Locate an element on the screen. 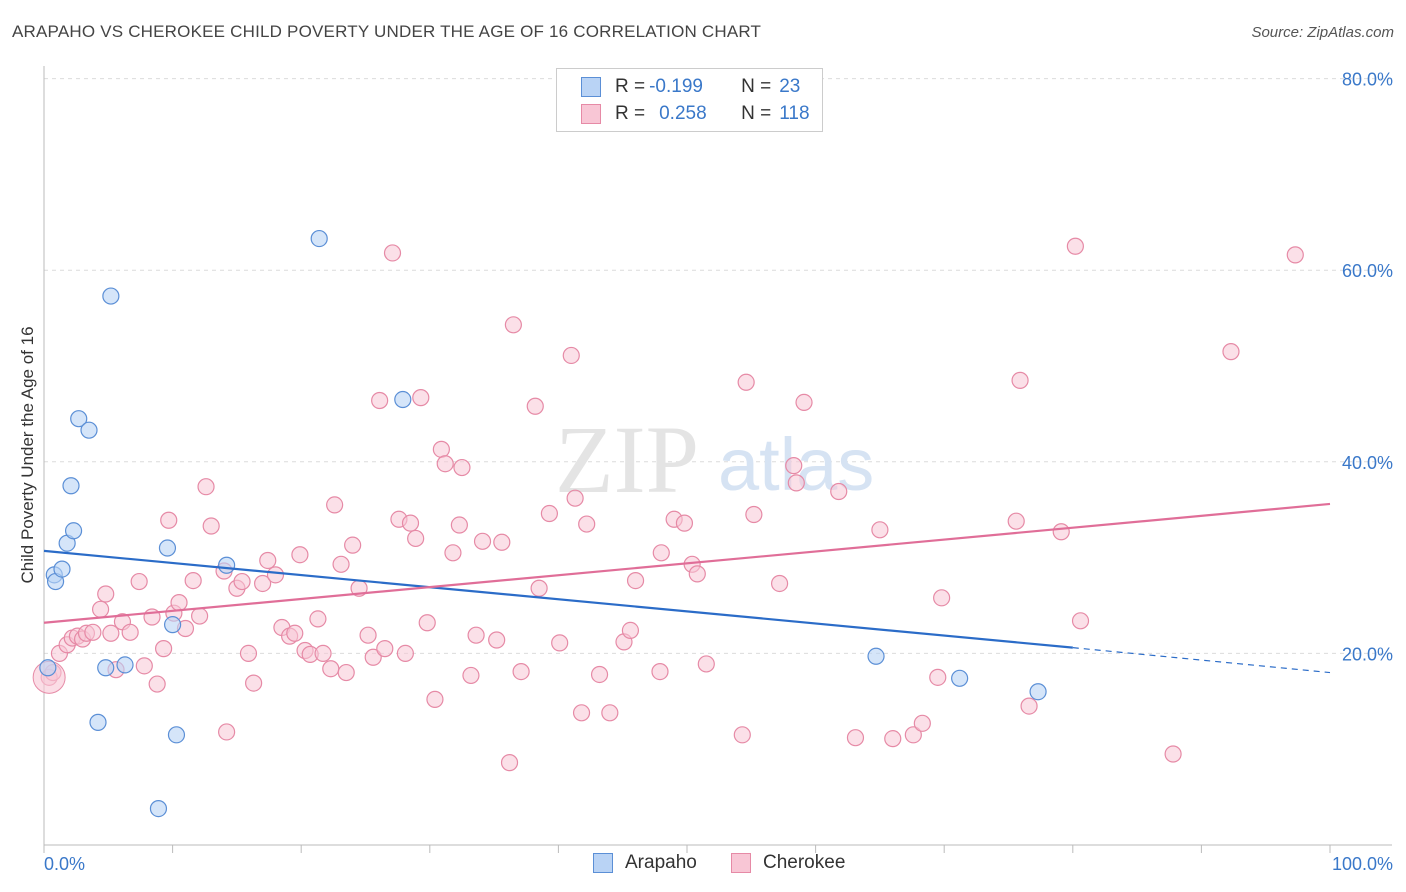  legend-r-value: 0.258 is located at coordinates (683, 113).